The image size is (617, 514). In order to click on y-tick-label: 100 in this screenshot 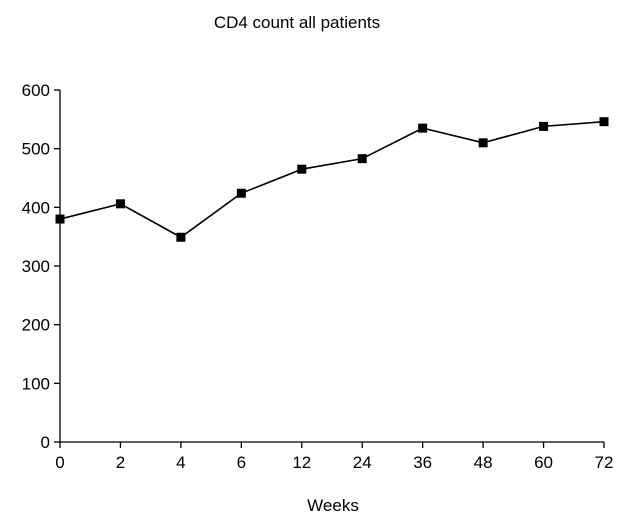, I will do `click(36, 383)`.